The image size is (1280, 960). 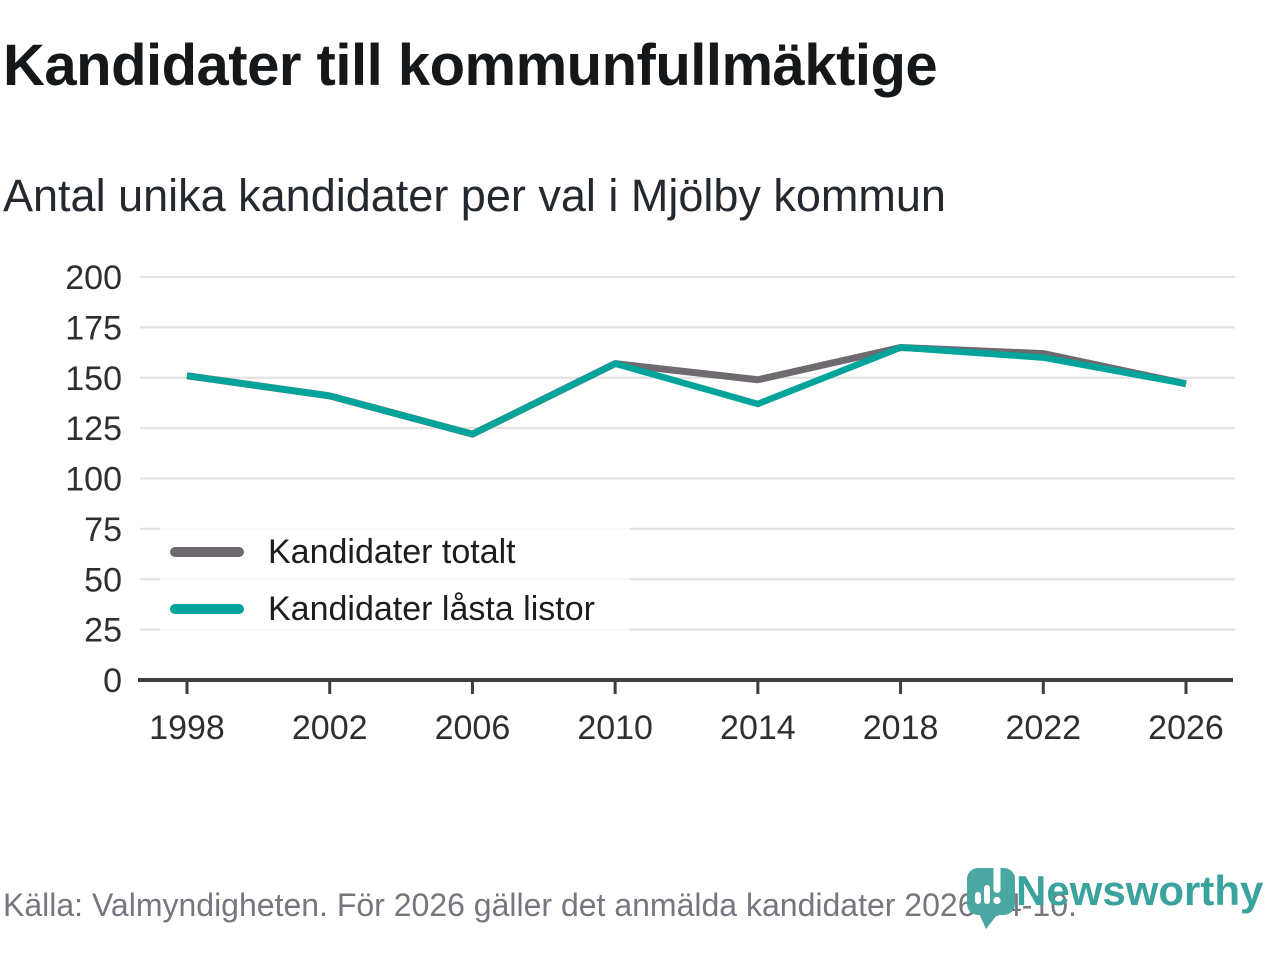 What do you see at coordinates (470, 65) in the screenshot?
I see `page-title: Kandidater till kommunfullmäktige` at bounding box center [470, 65].